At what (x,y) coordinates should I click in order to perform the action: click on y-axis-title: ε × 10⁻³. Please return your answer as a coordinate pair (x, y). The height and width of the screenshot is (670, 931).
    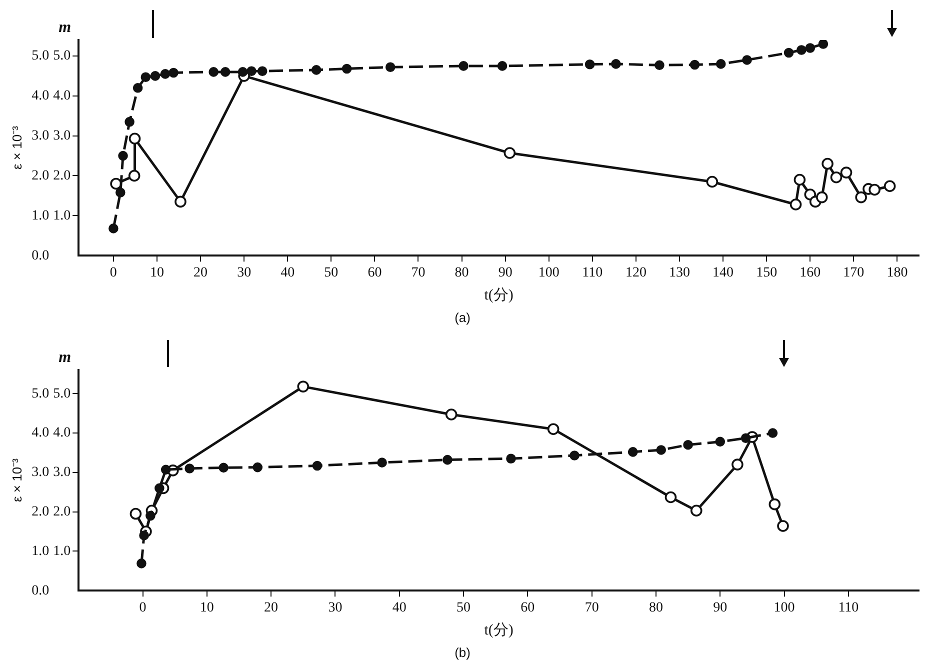
    Looking at the image, I should click on (16, 480).